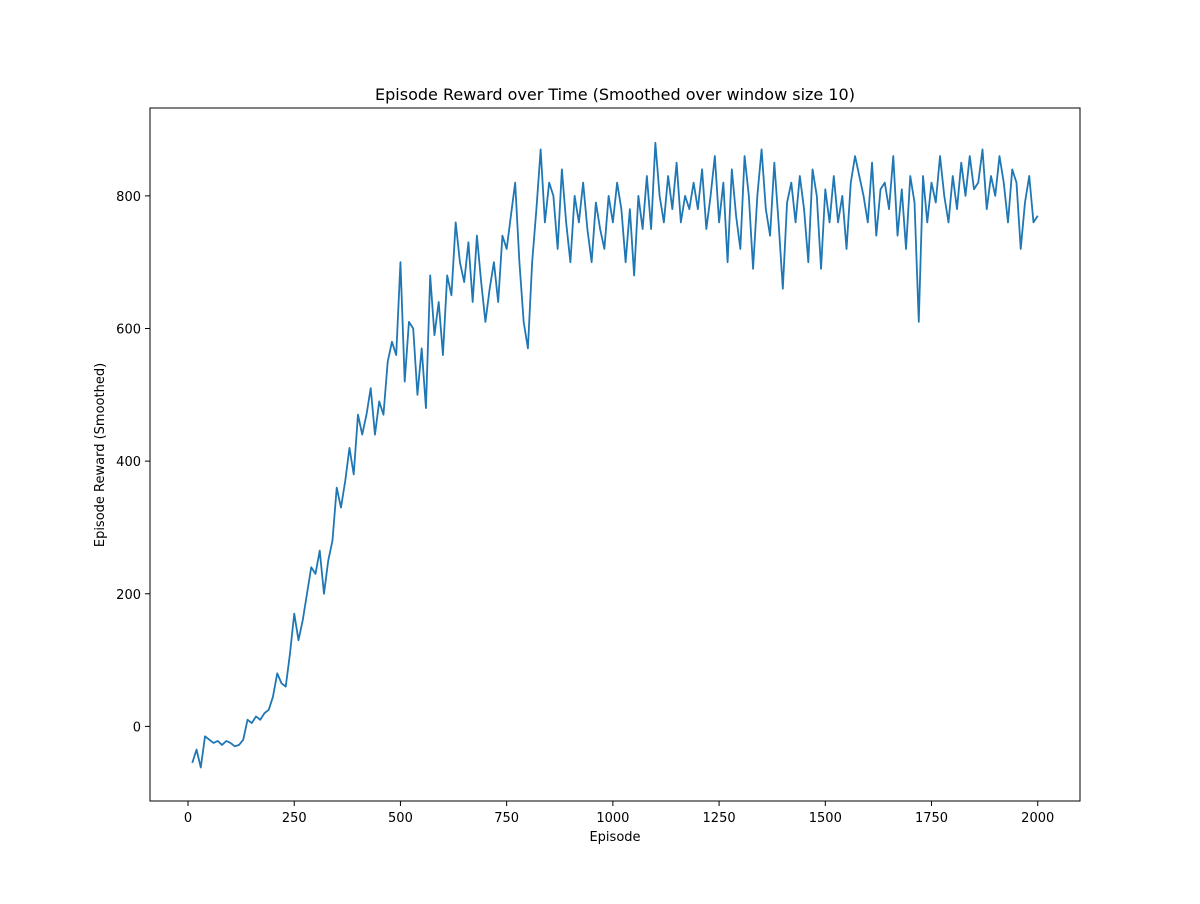 The image size is (1200, 904). I want to click on y-tick-label: 400, so click(128, 462).